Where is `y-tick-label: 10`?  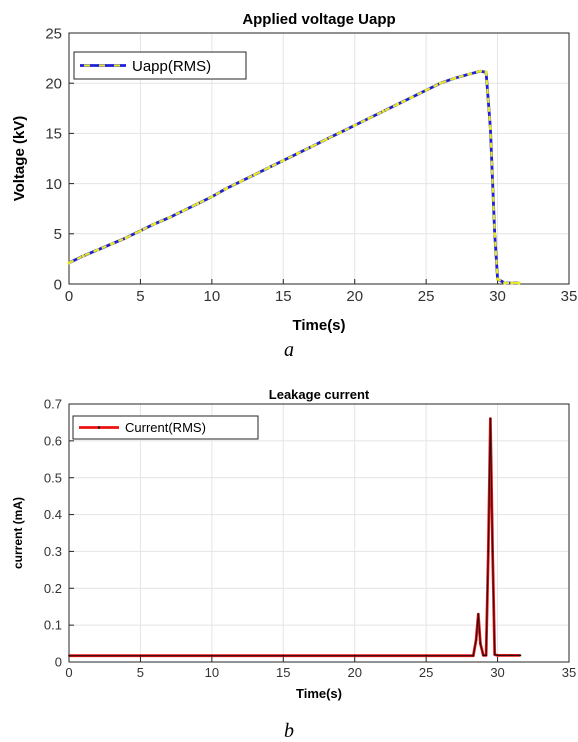 y-tick-label: 10 is located at coordinates (53, 184).